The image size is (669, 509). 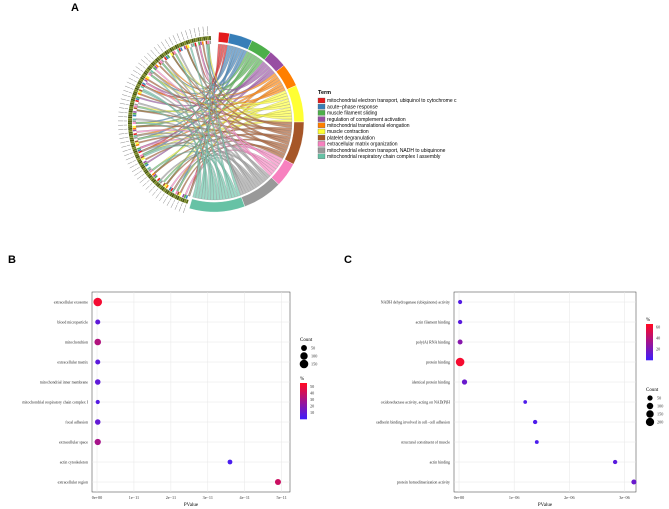 I want to click on x-tick-label: 0e+00, so click(x=97, y=497).